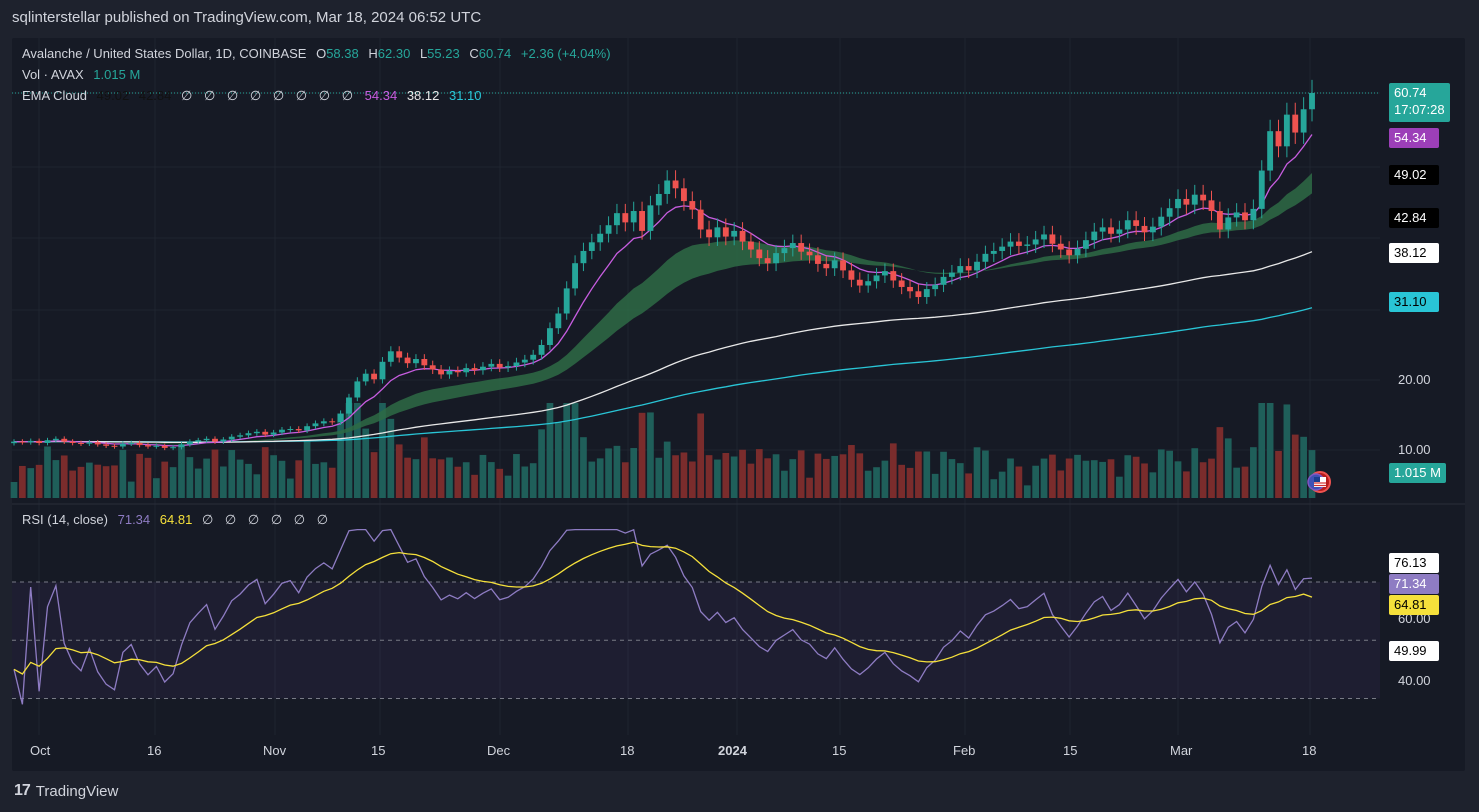 Image resolution: width=1479 pixels, height=812 pixels. I want to click on bar-countdown: 17:07:28, so click(1419, 109).